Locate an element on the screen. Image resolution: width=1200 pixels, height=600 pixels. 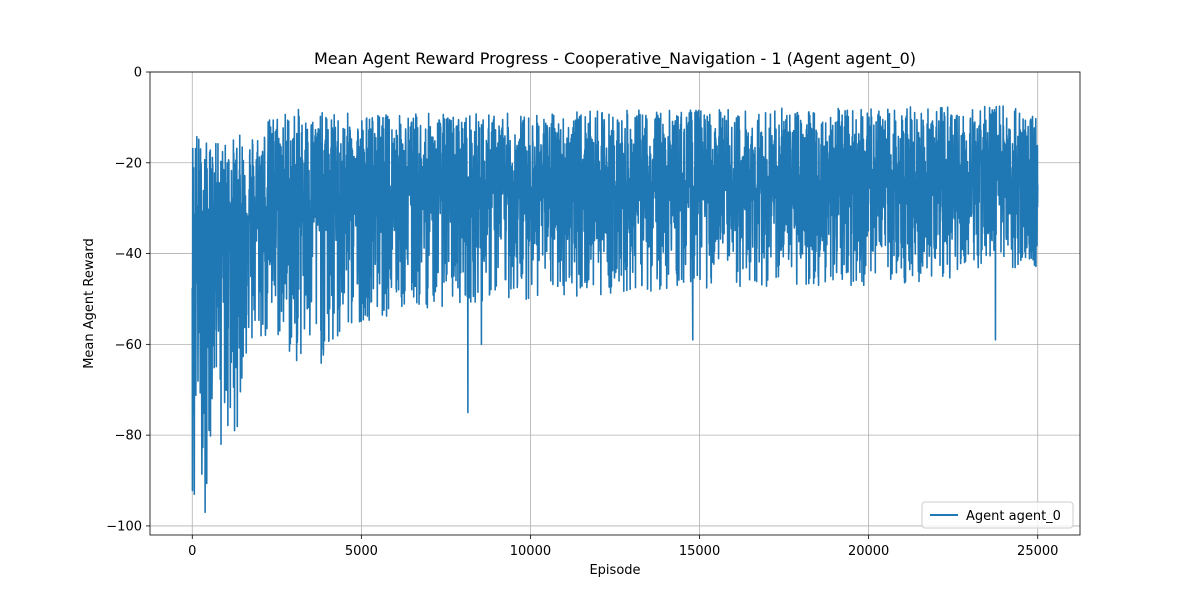
legend: Agent agent_0 is located at coordinates (997, 515).